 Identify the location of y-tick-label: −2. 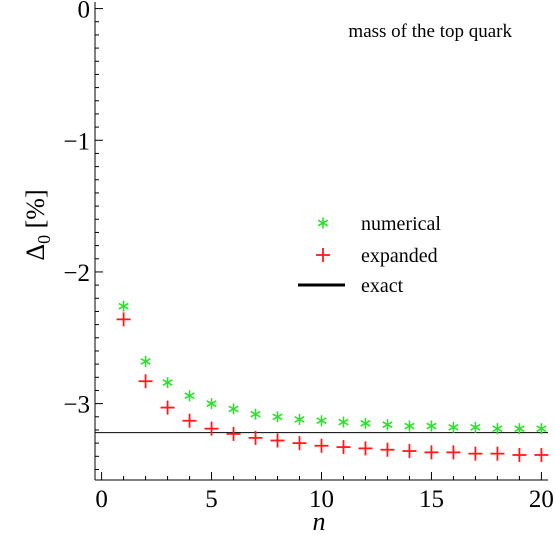
(76, 273).